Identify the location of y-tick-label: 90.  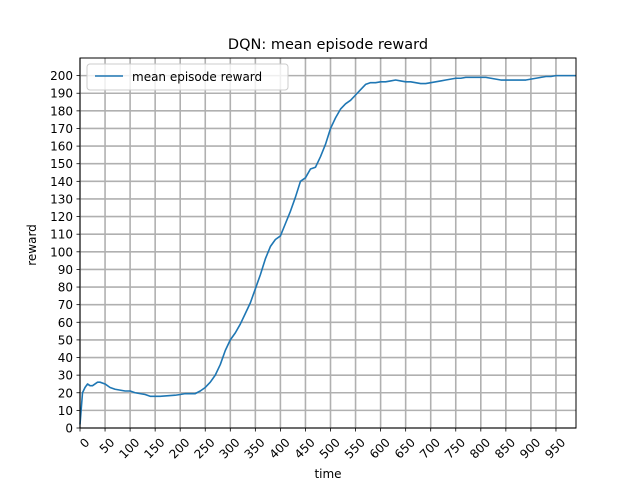
(65, 270).